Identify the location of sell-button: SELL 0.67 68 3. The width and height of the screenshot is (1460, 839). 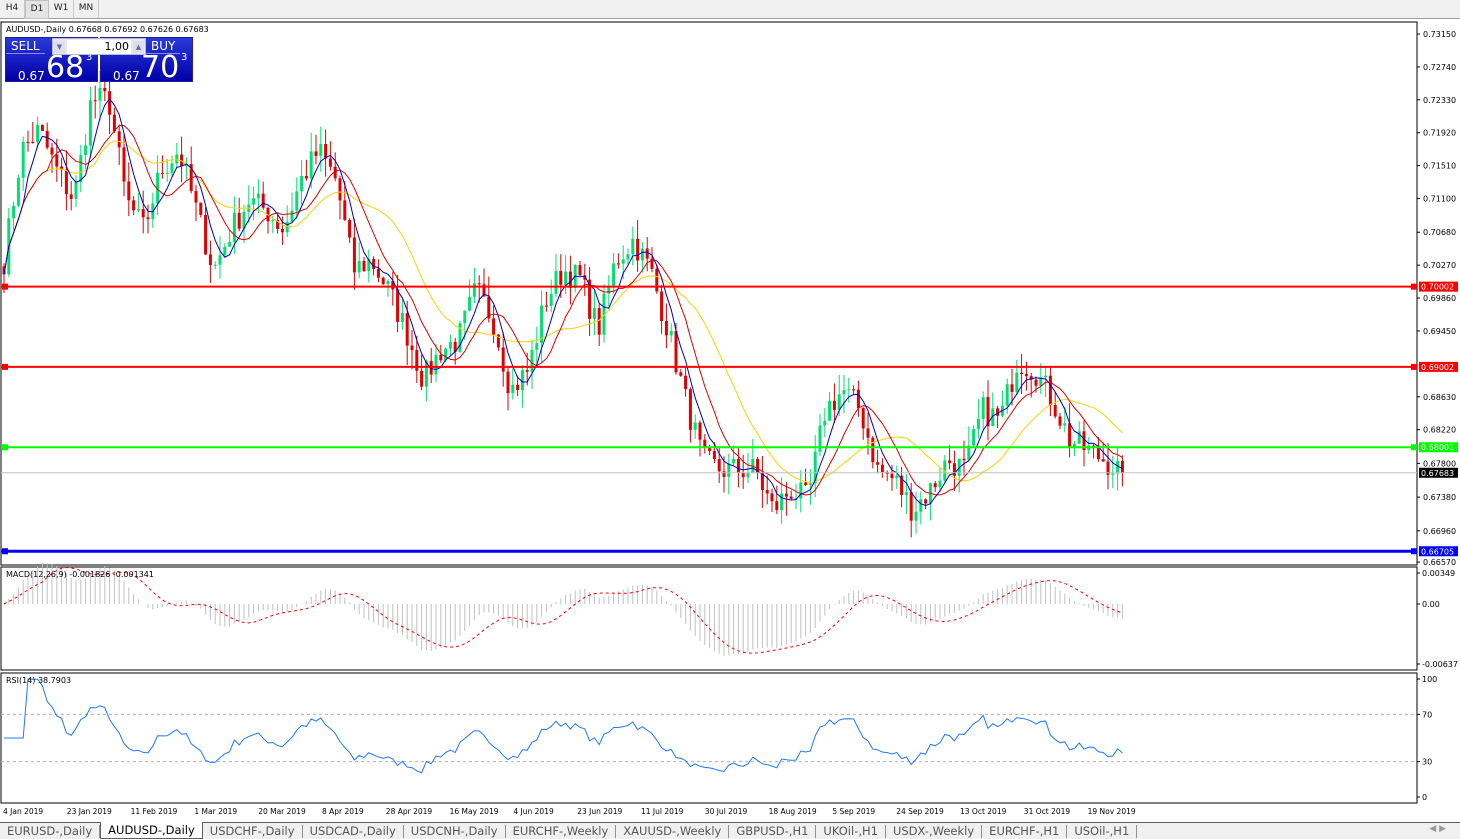
(51, 60).